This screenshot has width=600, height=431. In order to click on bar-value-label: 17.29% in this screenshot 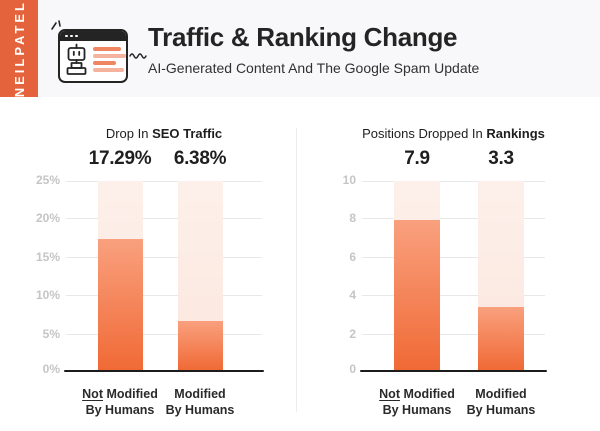, I will do `click(120, 158)`.